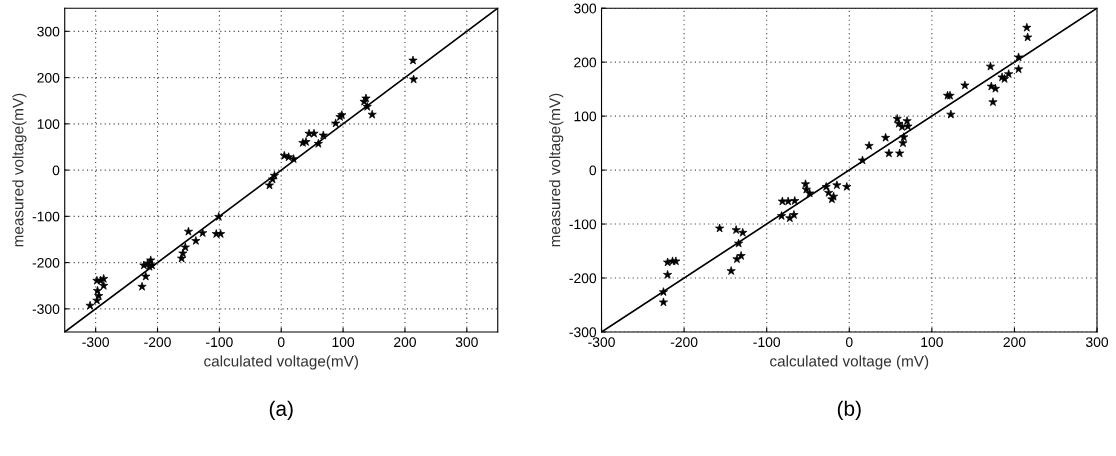 Image resolution: width=1116 pixels, height=456 pixels. I want to click on x-axis-title: calculated voltage(mV), so click(281, 362).